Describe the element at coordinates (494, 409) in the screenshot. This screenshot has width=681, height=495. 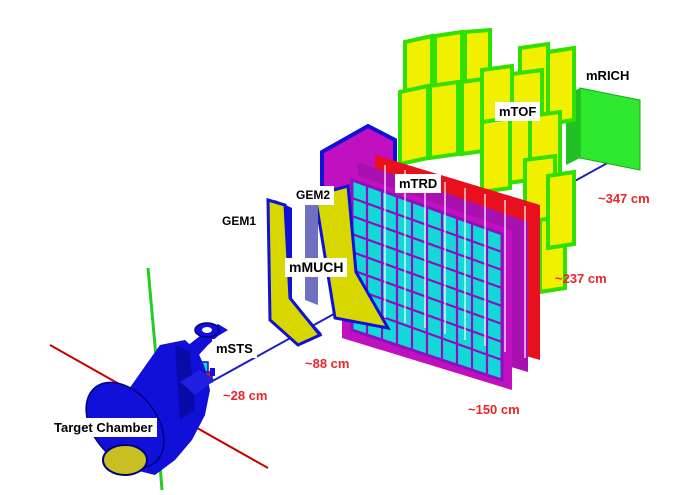
I see `mtrd-distance: ~150 cm` at that location.